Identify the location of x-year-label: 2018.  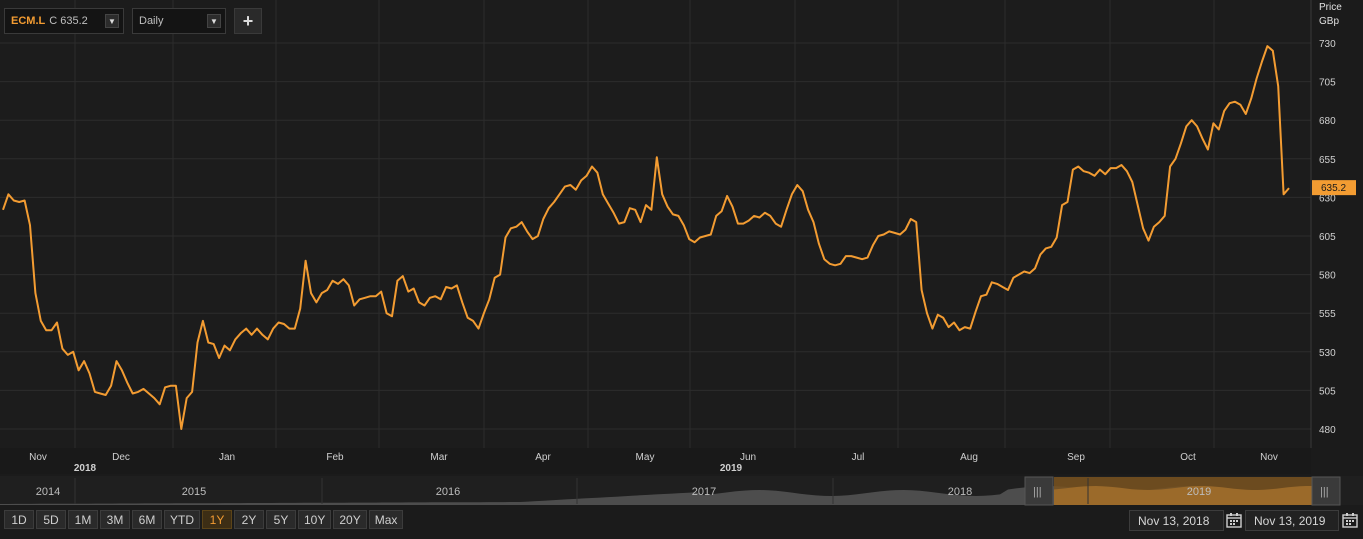
(85, 468).